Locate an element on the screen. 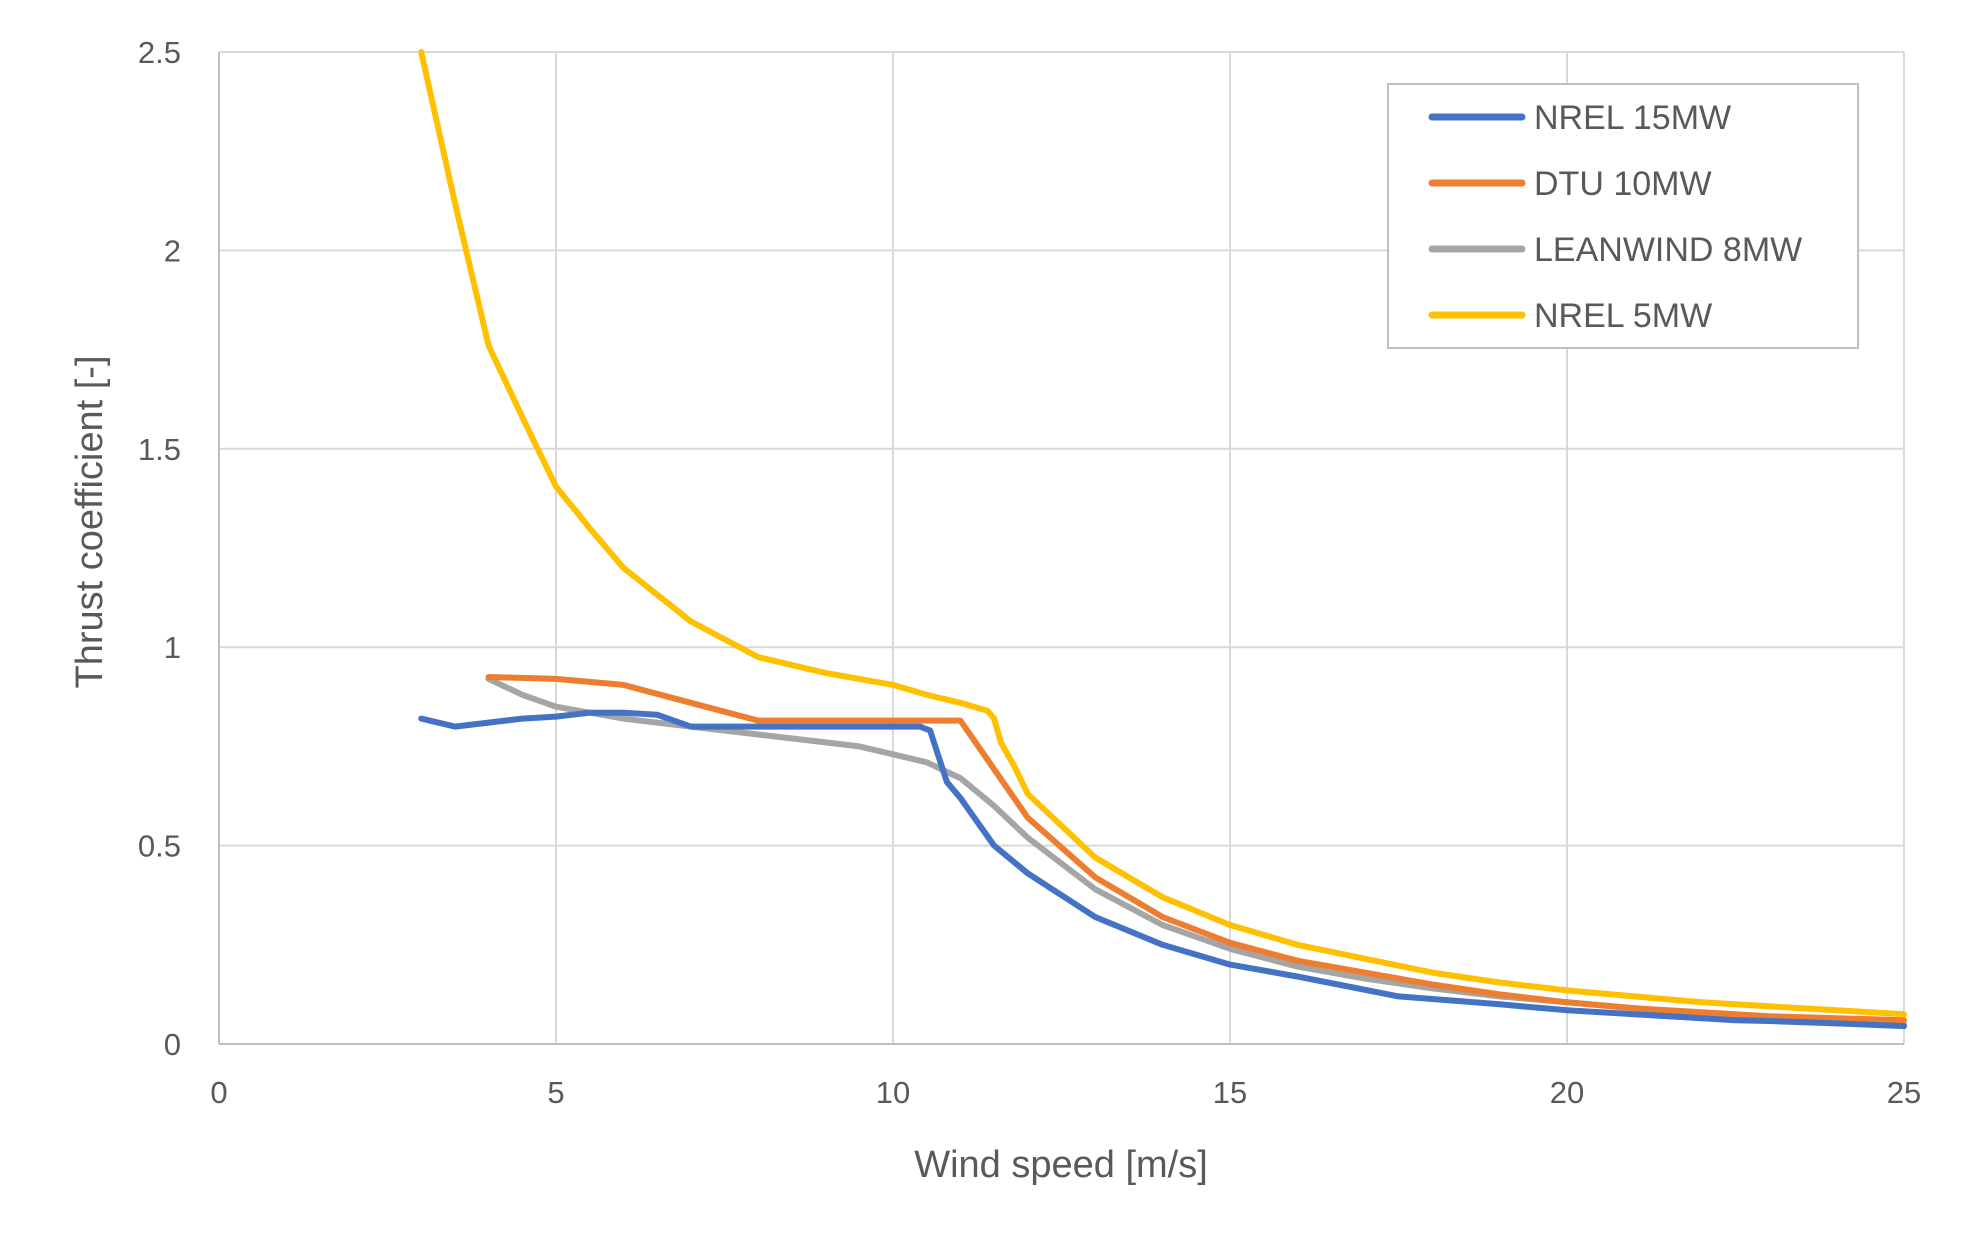 The width and height of the screenshot is (1966, 1244). x-tick-label: 20 is located at coordinates (1567, 1092).